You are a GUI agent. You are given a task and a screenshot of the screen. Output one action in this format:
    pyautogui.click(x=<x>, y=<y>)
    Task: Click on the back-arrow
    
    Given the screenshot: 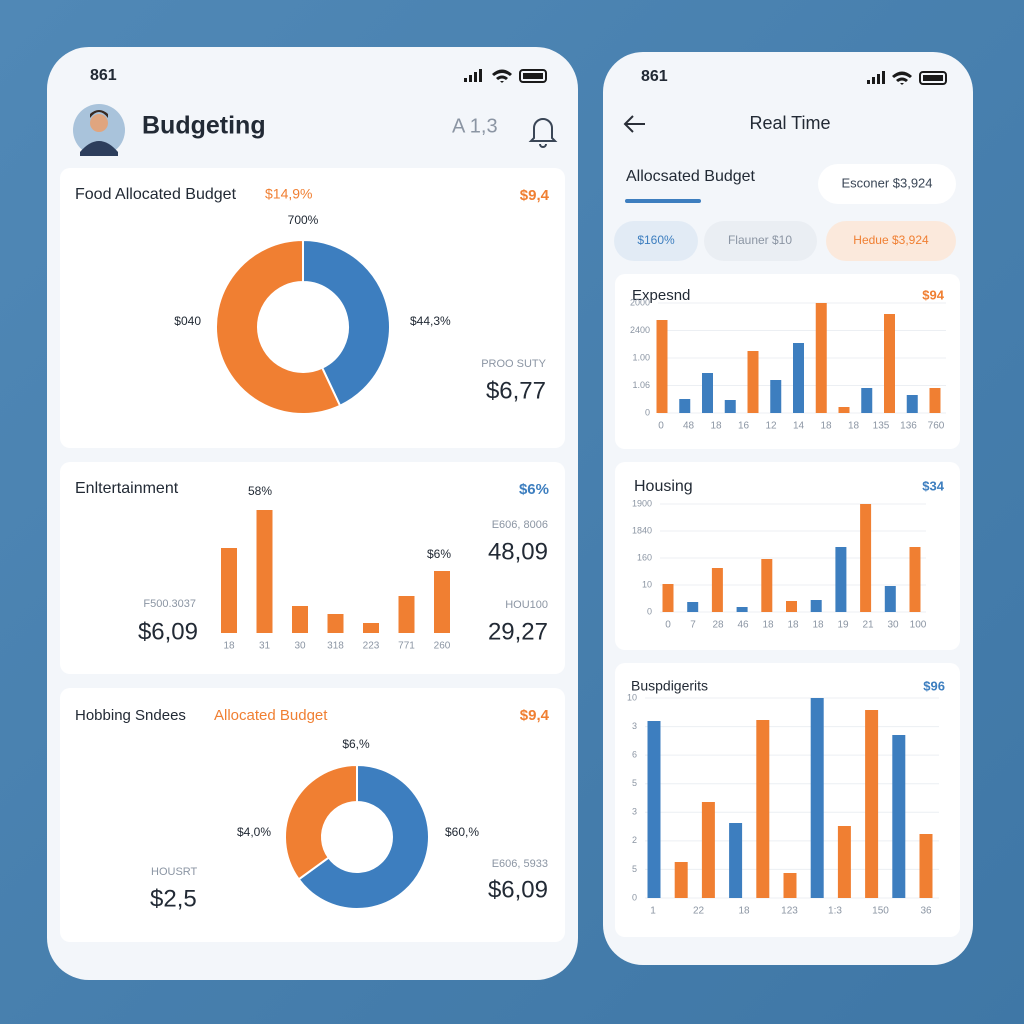 What is the action you would take?
    pyautogui.click(x=634, y=124)
    